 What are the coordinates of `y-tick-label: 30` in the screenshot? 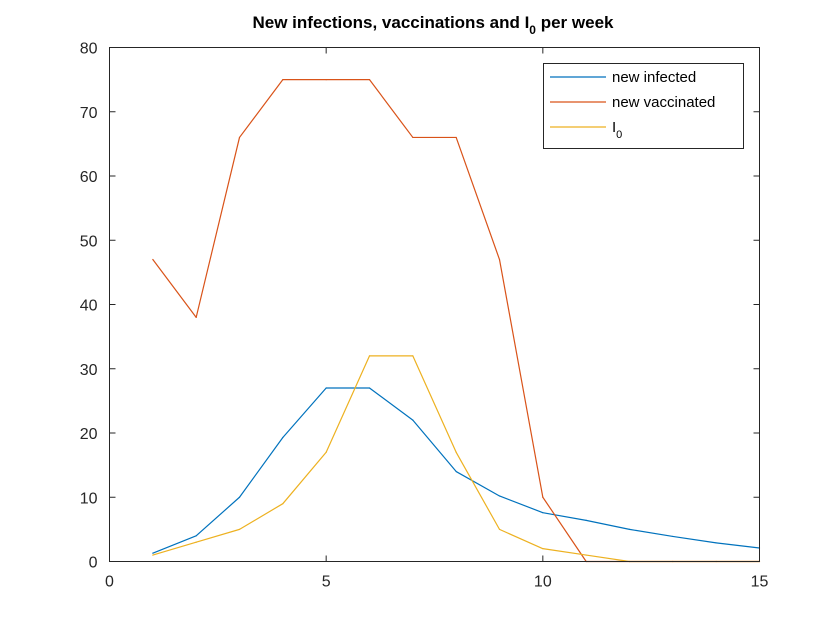 It's located at (89, 370).